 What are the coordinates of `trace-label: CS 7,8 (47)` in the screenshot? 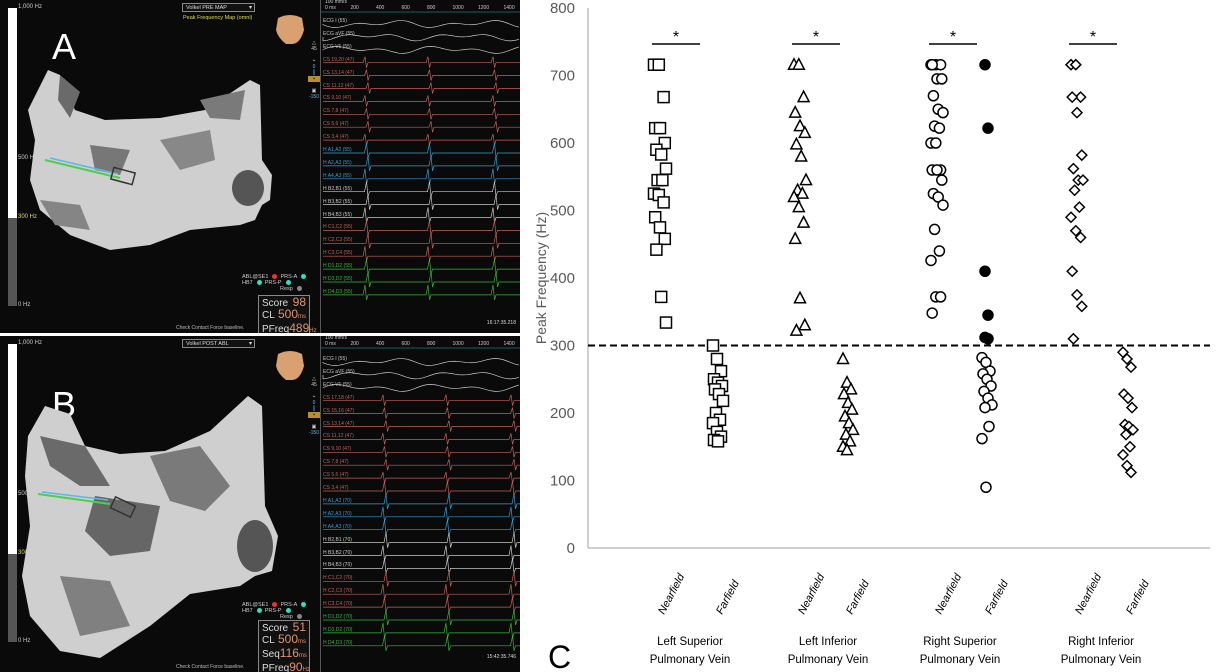 It's located at (336, 111).